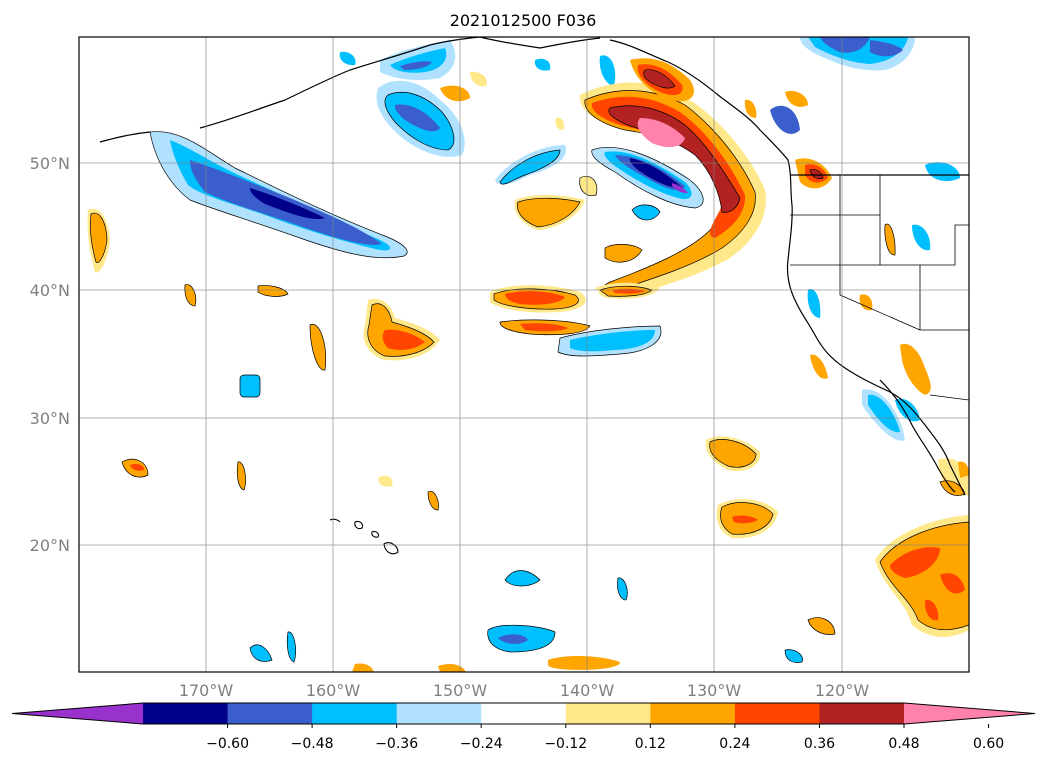 This screenshot has height=763, width=1047. I want to click on us-west-coastline, so click(876, 350).